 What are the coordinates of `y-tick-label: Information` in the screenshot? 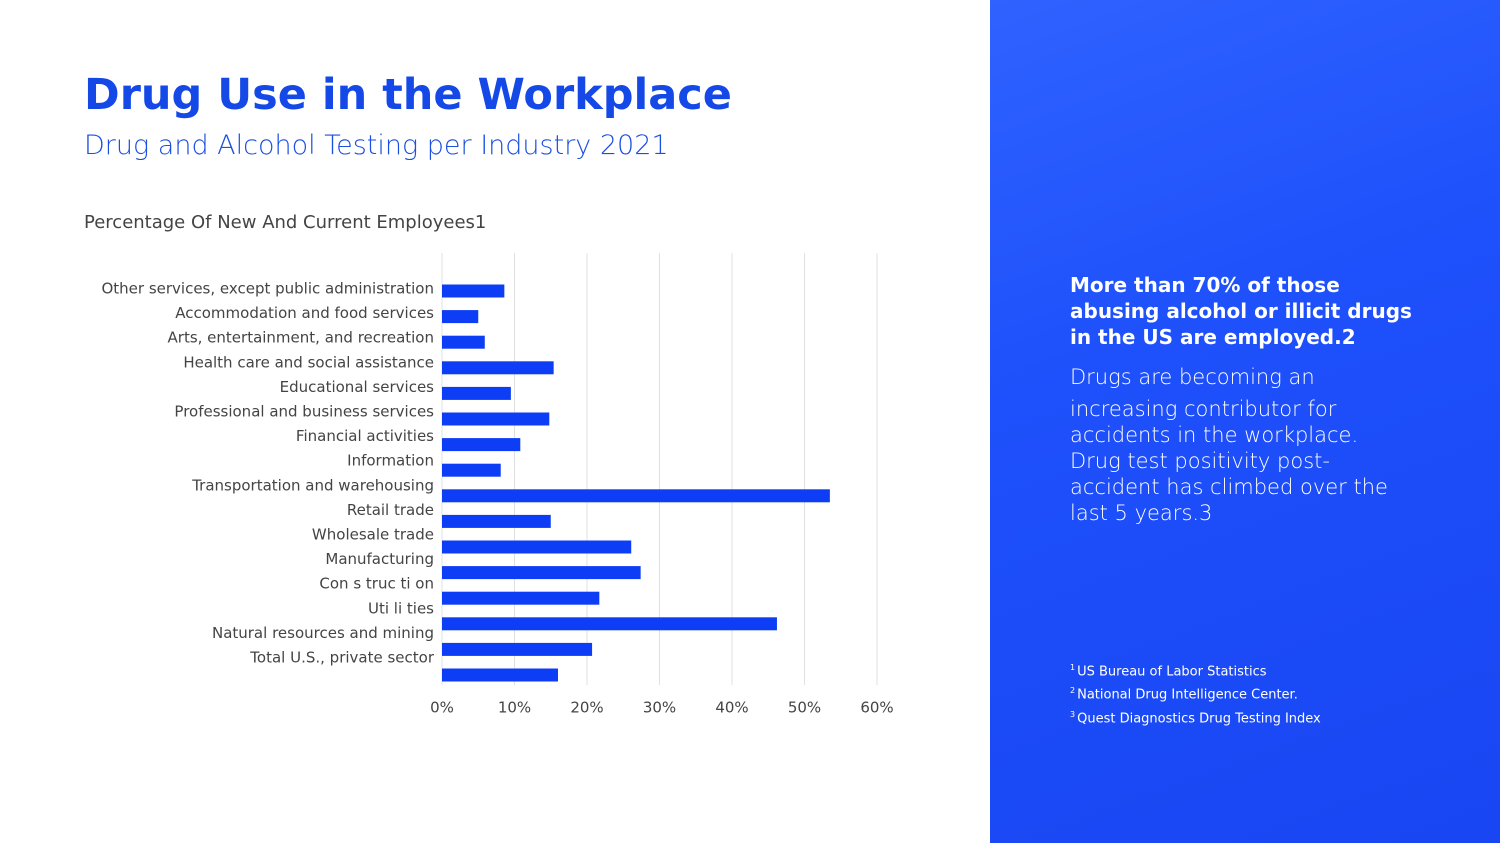 It's located at (390, 461).